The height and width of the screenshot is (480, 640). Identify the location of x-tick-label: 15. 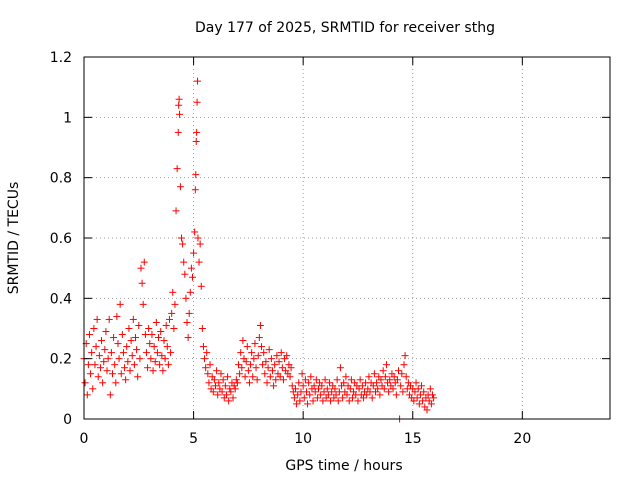
(413, 439).